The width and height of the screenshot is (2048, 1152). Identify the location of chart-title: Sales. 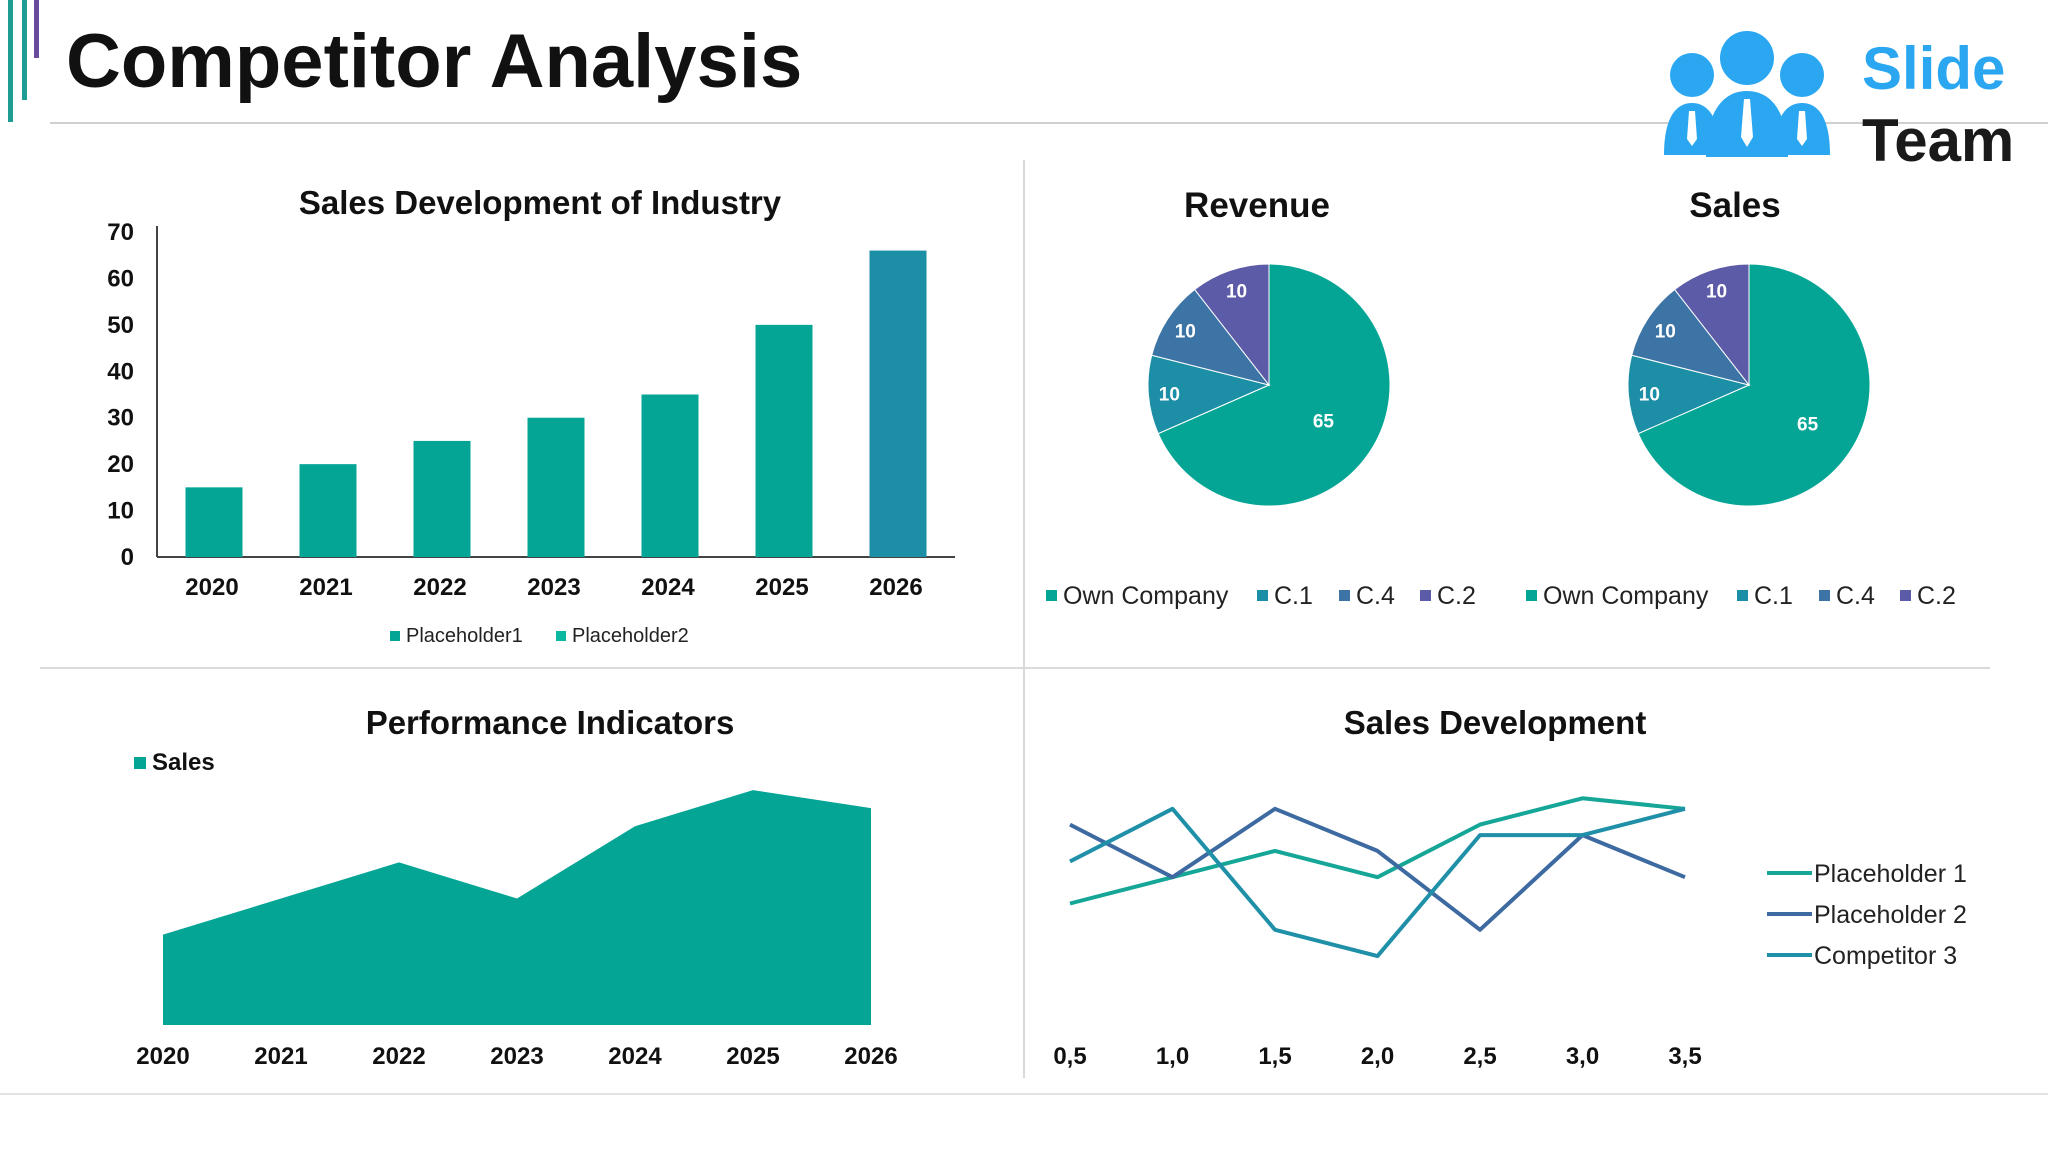
(1734, 205).